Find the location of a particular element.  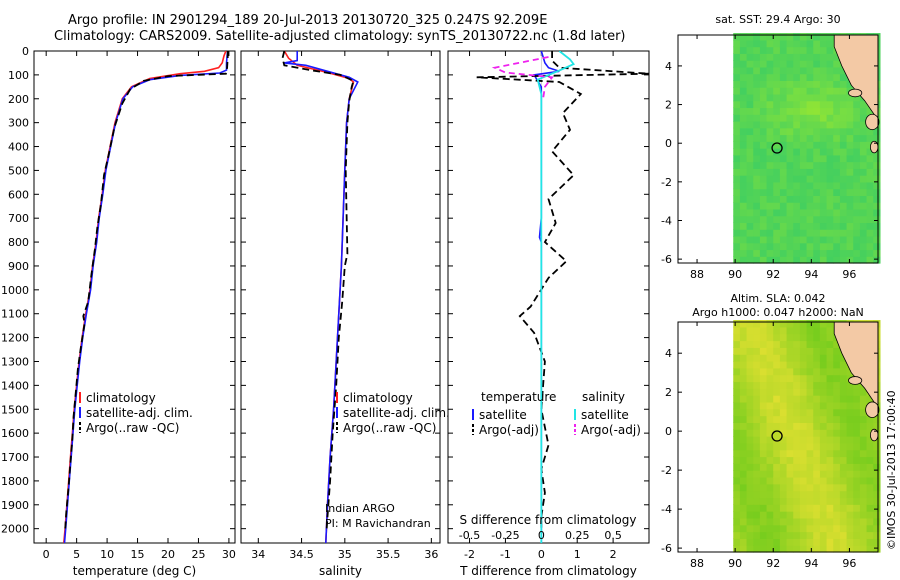

y-tick-label: 1300 is located at coordinates (15, 361).